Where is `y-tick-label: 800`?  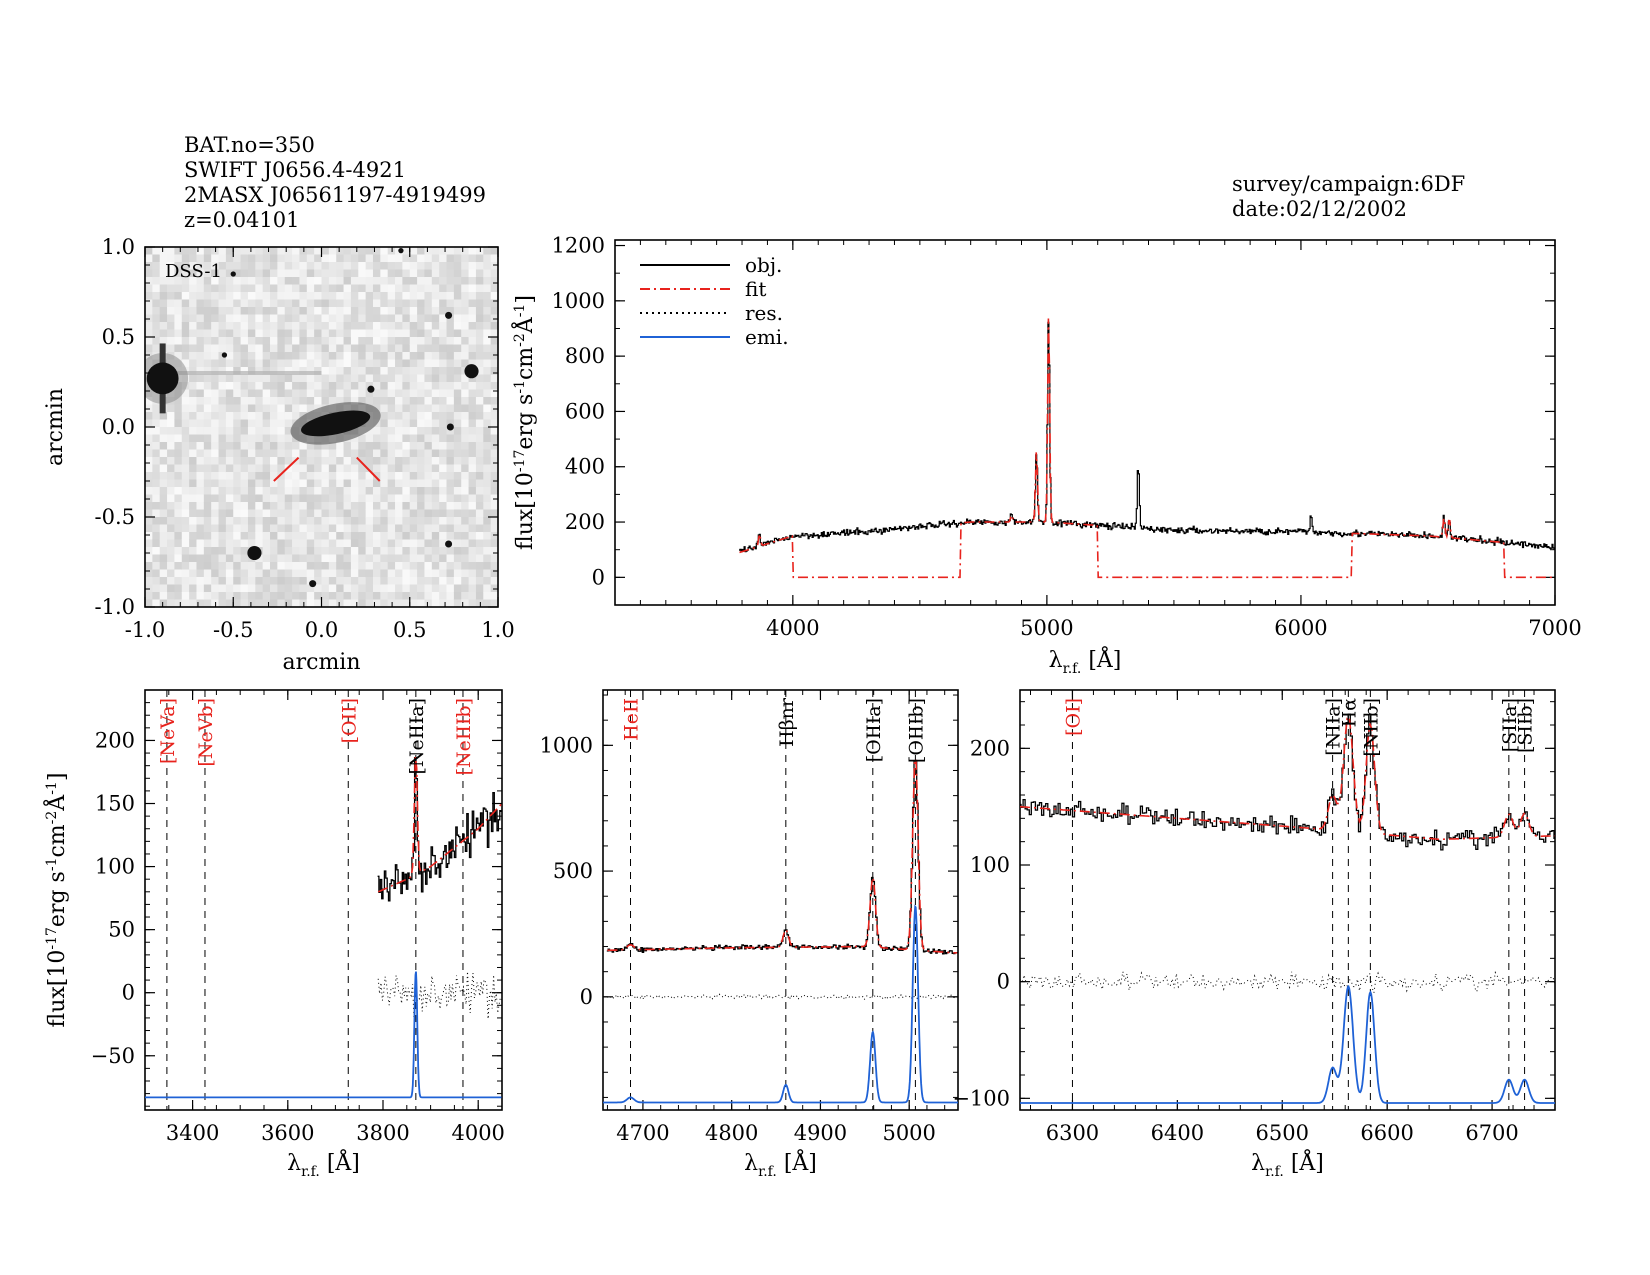 y-tick-label: 800 is located at coordinates (585, 356).